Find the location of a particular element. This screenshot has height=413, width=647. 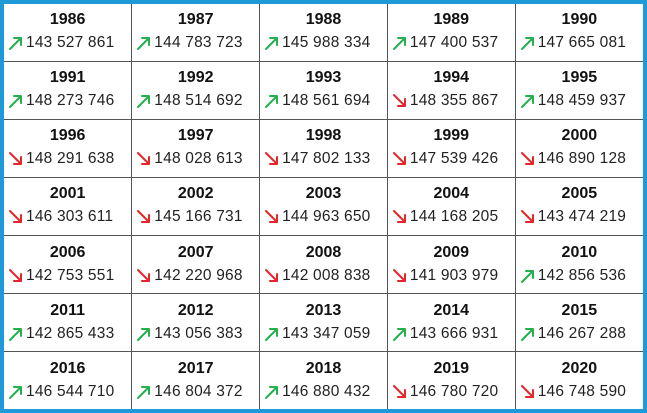

year-label: 1990 is located at coordinates (579, 20).